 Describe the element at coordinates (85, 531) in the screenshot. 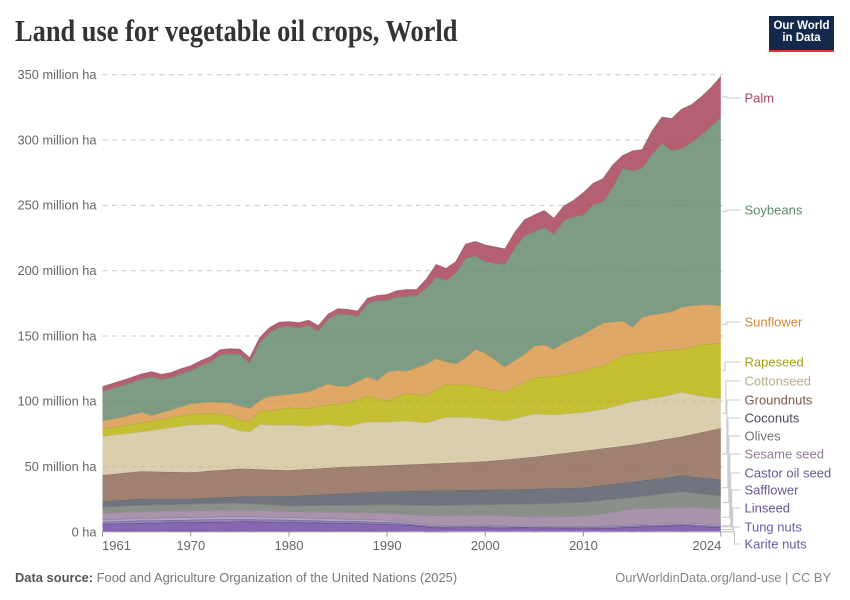

I see `svg-text: 0 ha` at that location.